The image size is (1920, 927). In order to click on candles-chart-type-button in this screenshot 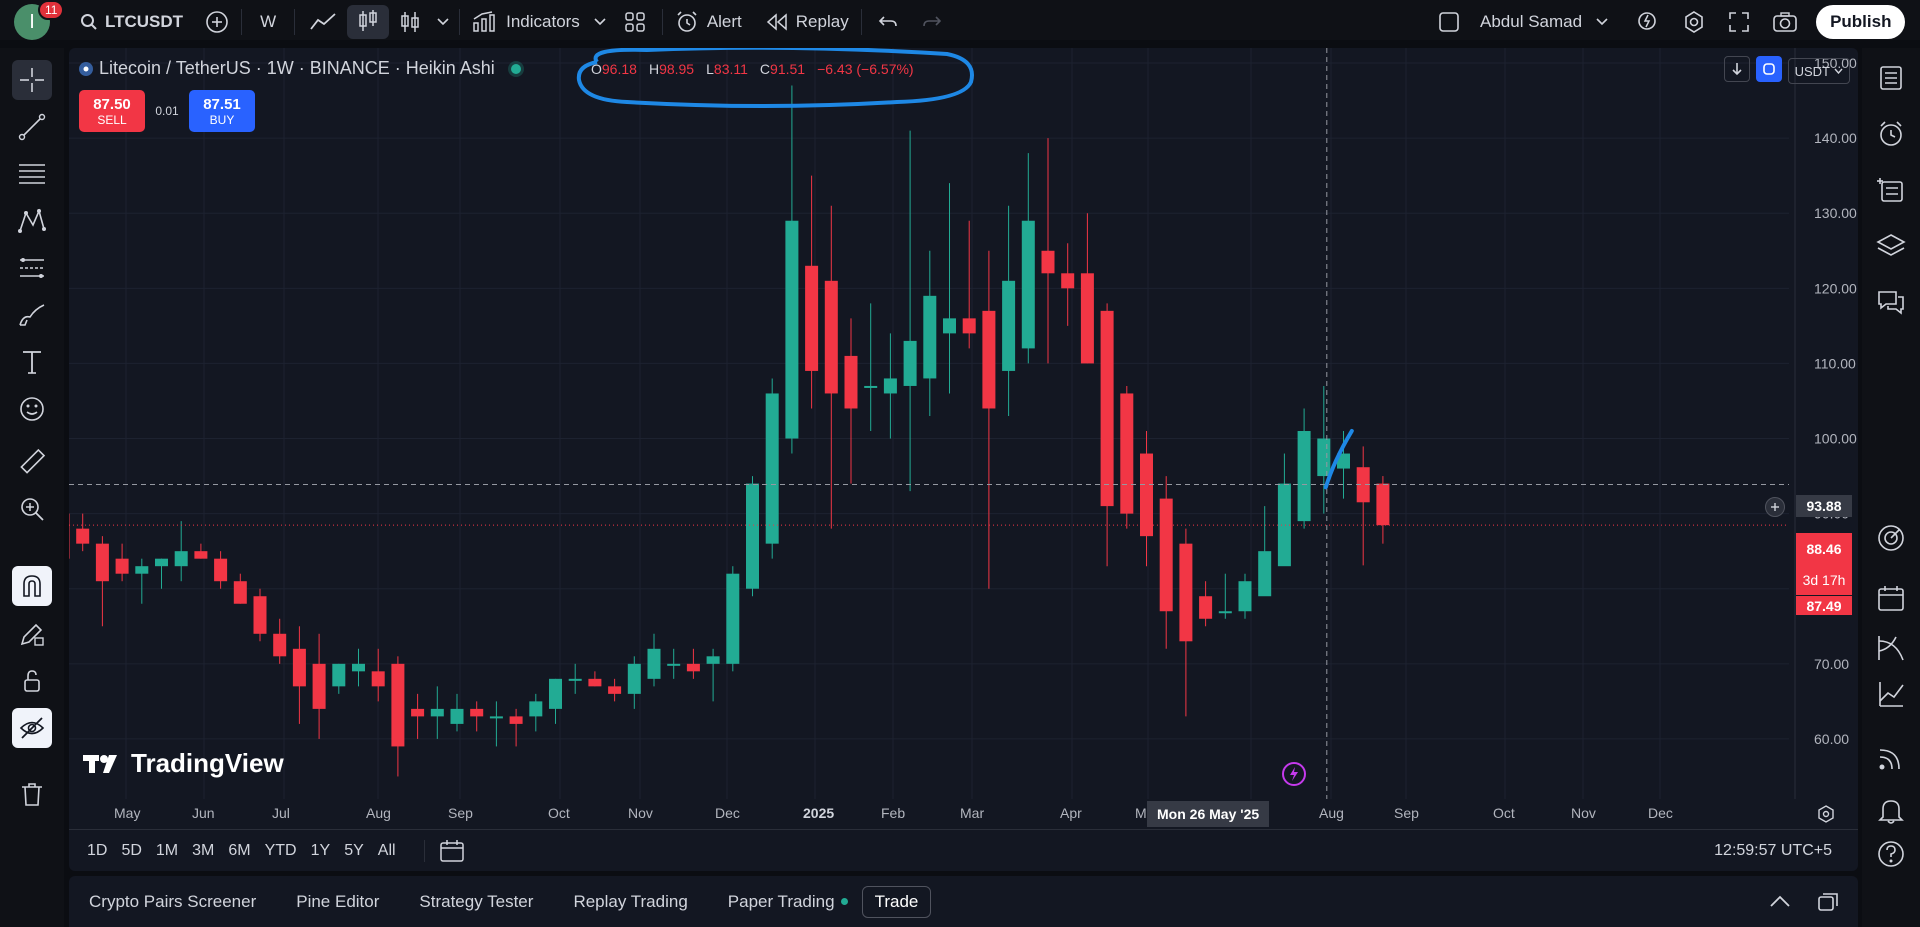, I will do `click(410, 22)`.